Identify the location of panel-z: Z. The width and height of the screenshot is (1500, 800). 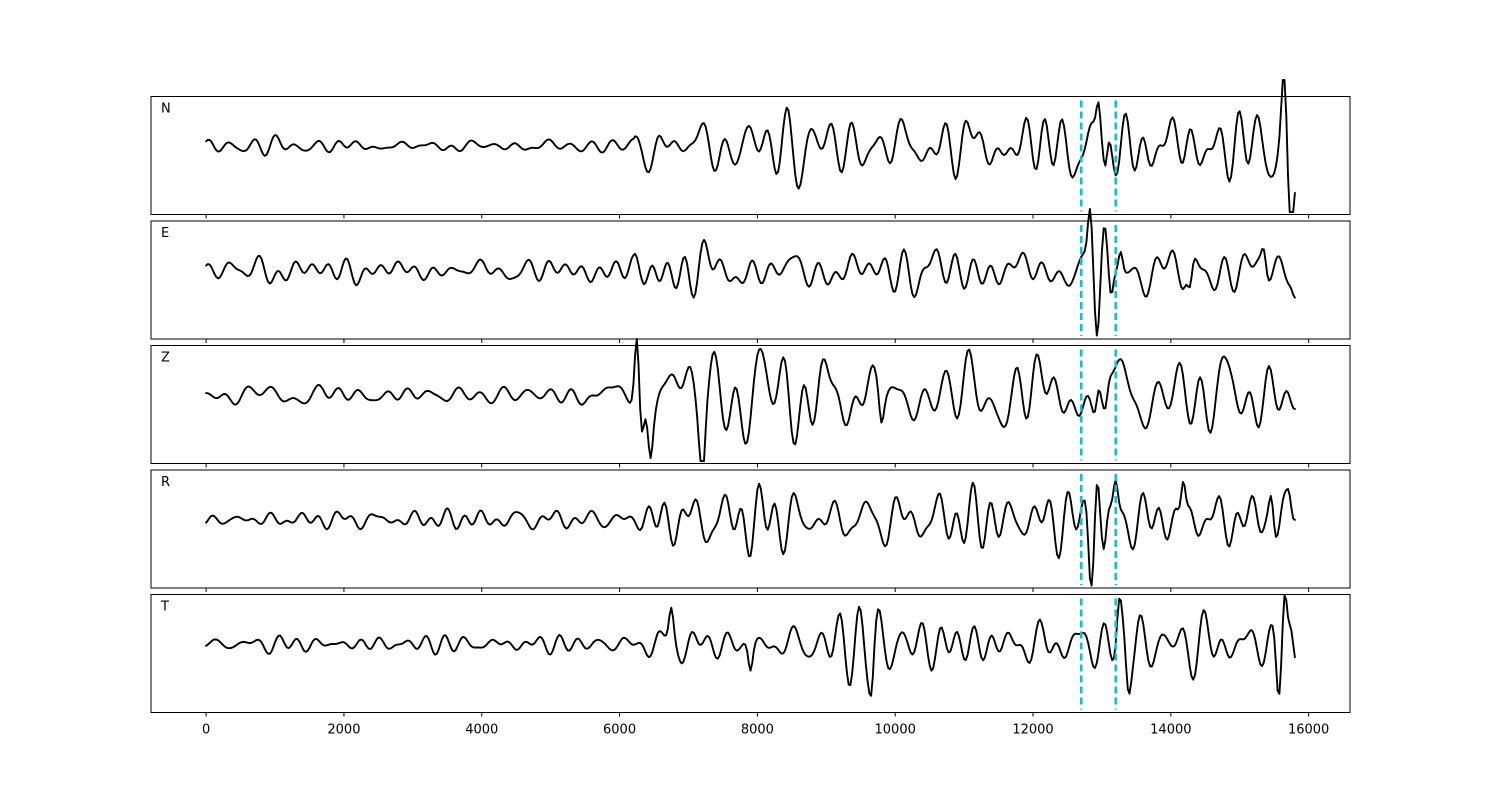
(750, 402).